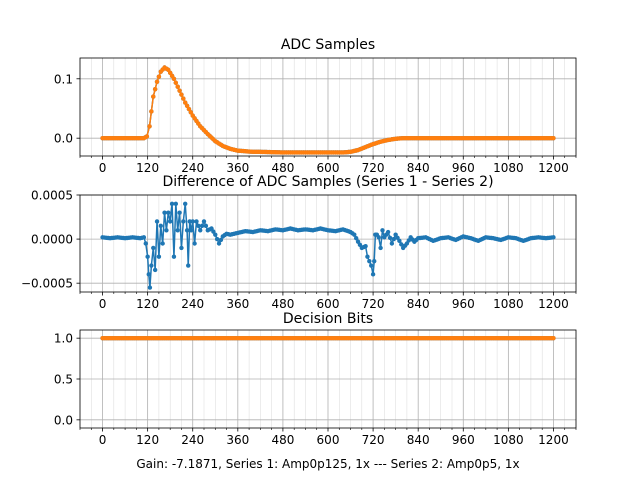 Image resolution: width=640 pixels, height=480 pixels. What do you see at coordinates (52, 240) in the screenshot?
I see `difference-y-tick-label: 0.0000` at bounding box center [52, 240].